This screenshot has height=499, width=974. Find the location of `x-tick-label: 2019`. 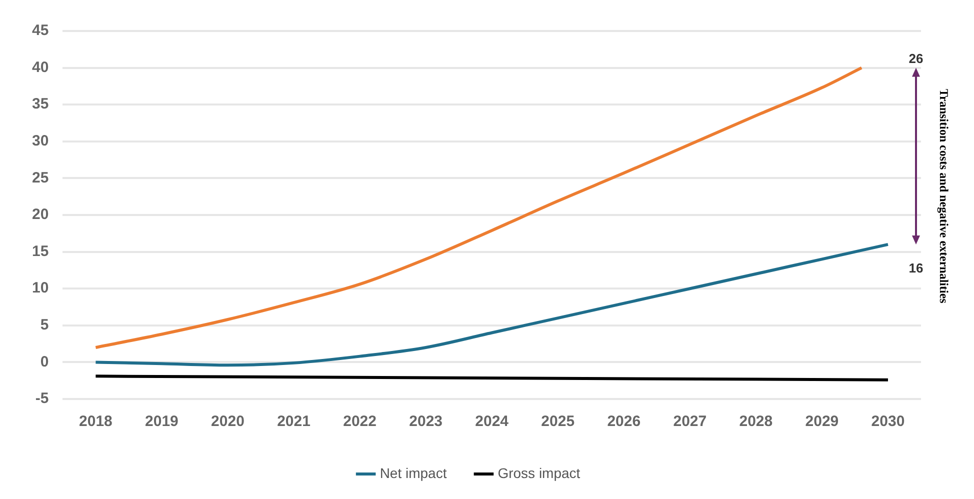

x-tick-label: 2019 is located at coordinates (161, 421).